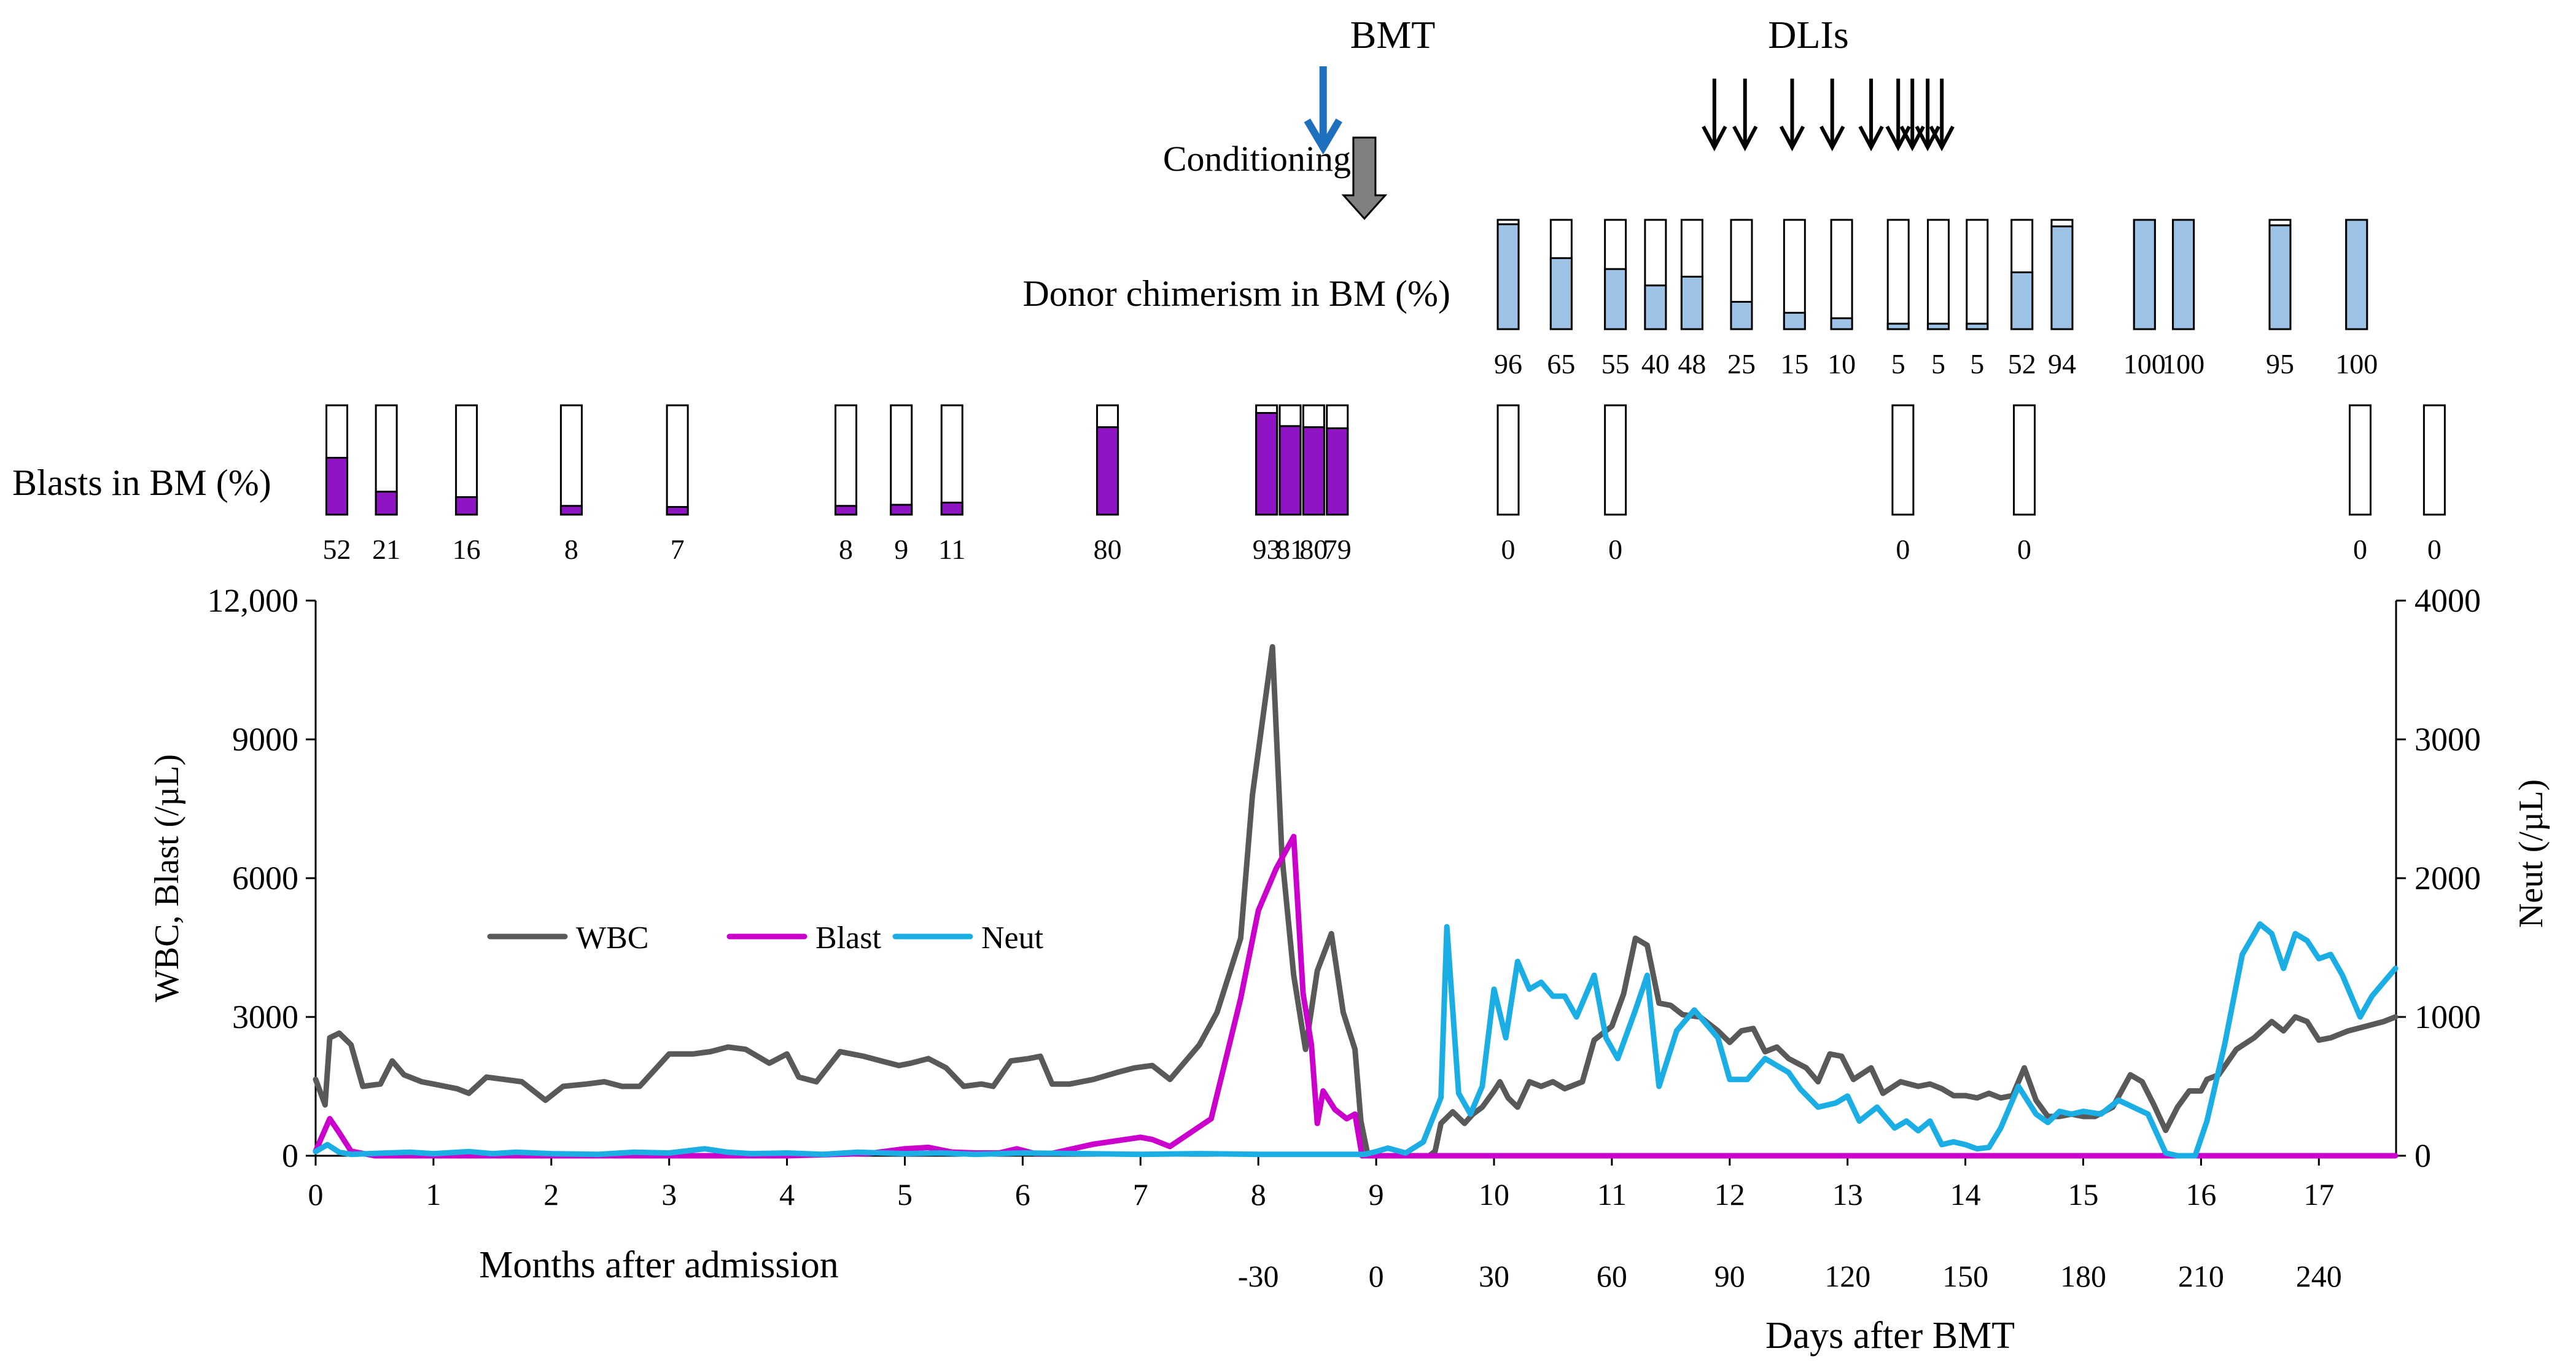  Describe the element at coordinates (2201, 1276) in the screenshot. I see `day-tick-label: 210` at that location.